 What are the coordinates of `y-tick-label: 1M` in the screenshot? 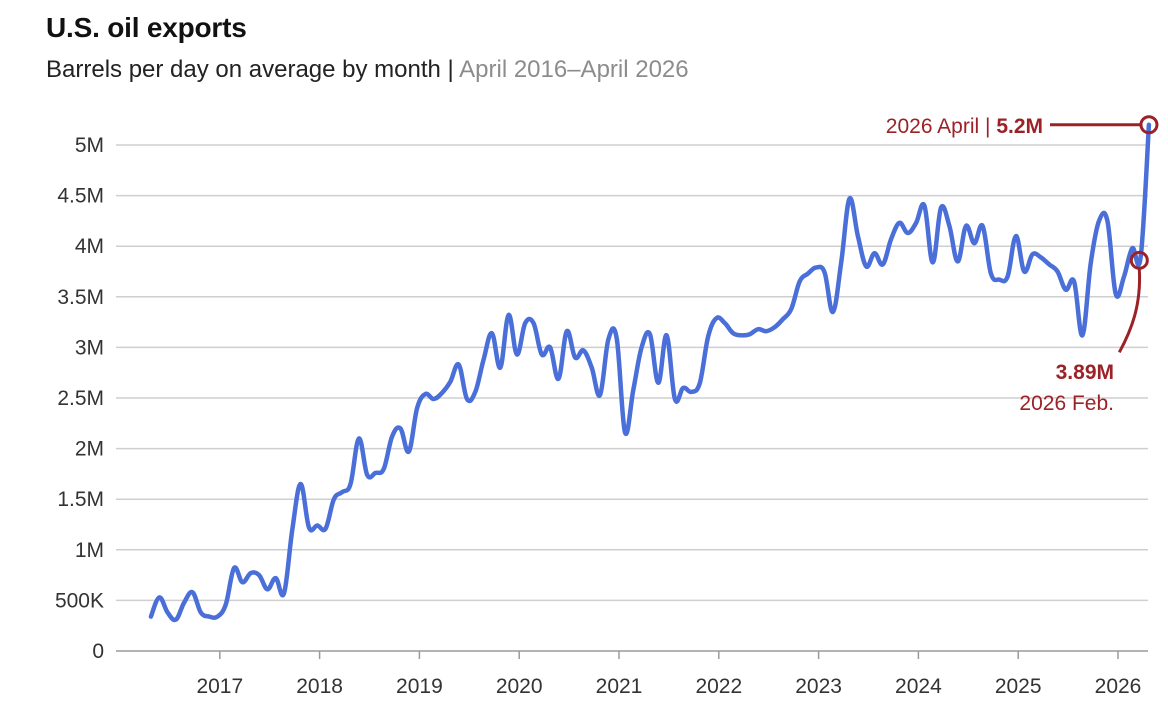 It's located at (89, 550).